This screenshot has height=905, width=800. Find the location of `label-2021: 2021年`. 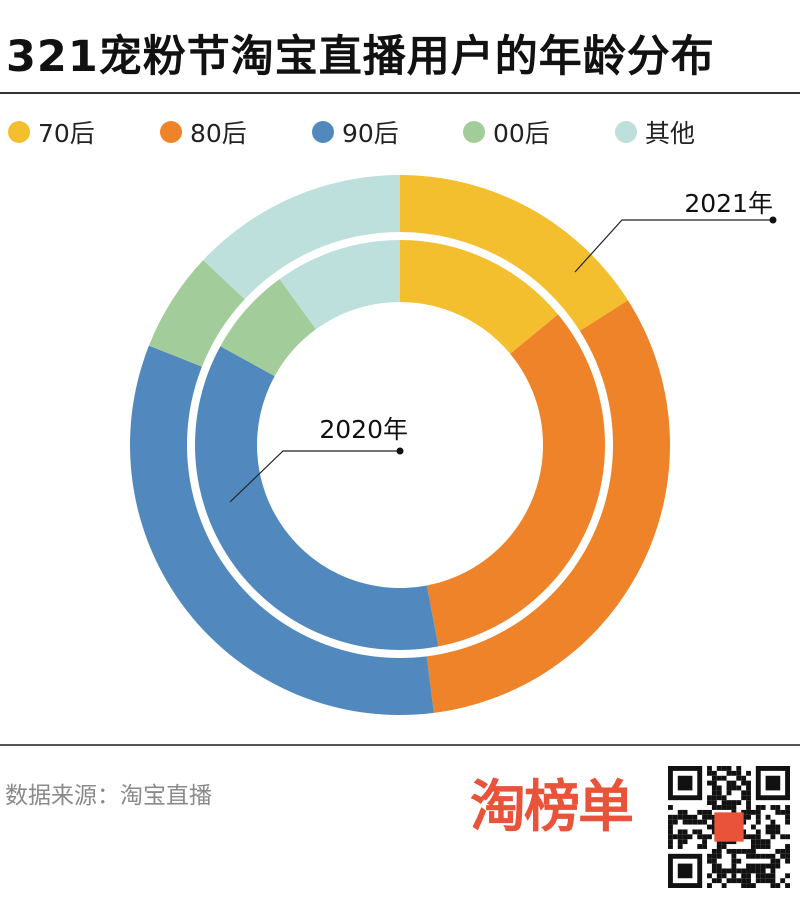

label-2021: 2021年 is located at coordinates (675, 231).